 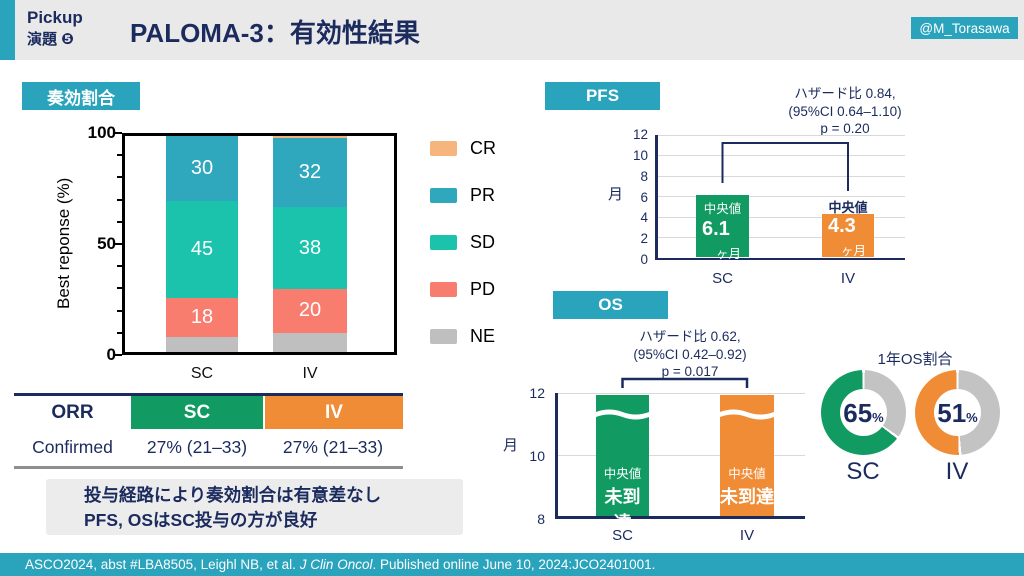 I want to click on legend-label: PR, so click(x=483, y=195).